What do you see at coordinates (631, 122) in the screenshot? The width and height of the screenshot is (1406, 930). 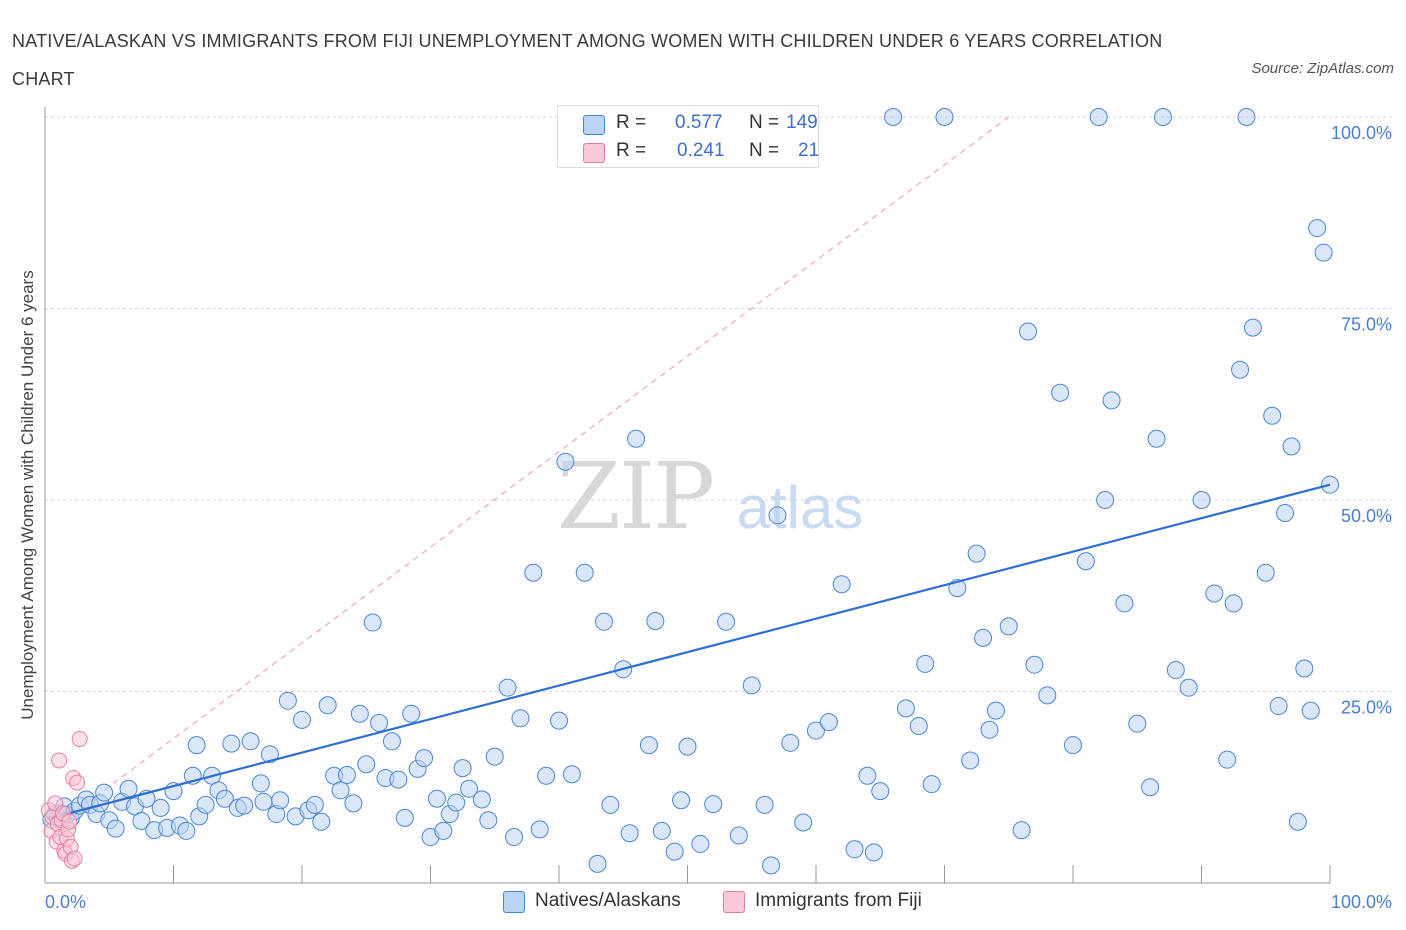 I see `native-r-label: R =` at bounding box center [631, 122].